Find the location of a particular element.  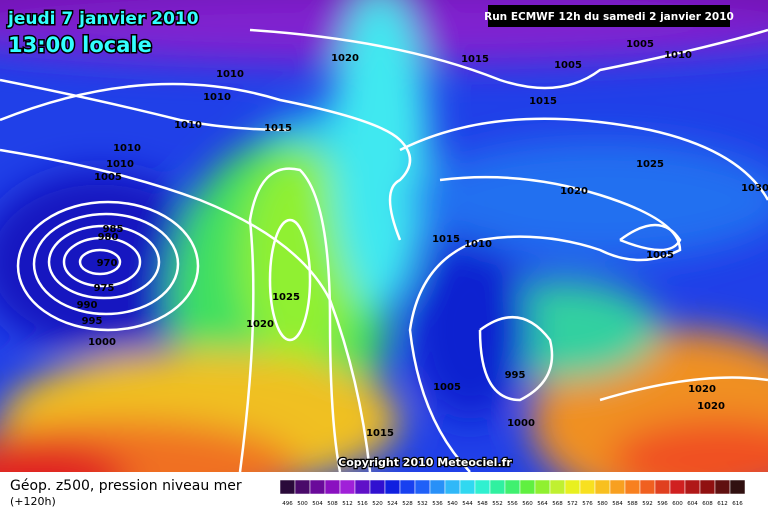

scale-label: 552 is located at coordinates (497, 504).